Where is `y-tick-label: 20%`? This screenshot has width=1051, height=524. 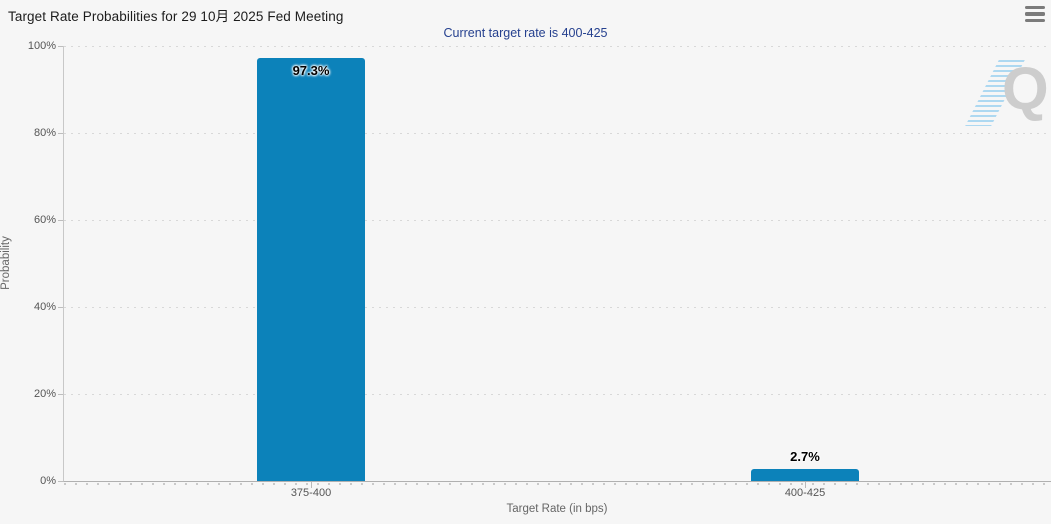 y-tick-label: 20% is located at coordinates (44, 394).